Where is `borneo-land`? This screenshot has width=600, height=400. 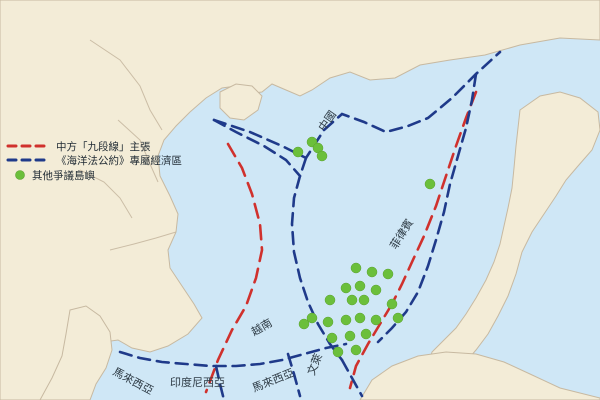 borneo-land is located at coordinates (479, 375).